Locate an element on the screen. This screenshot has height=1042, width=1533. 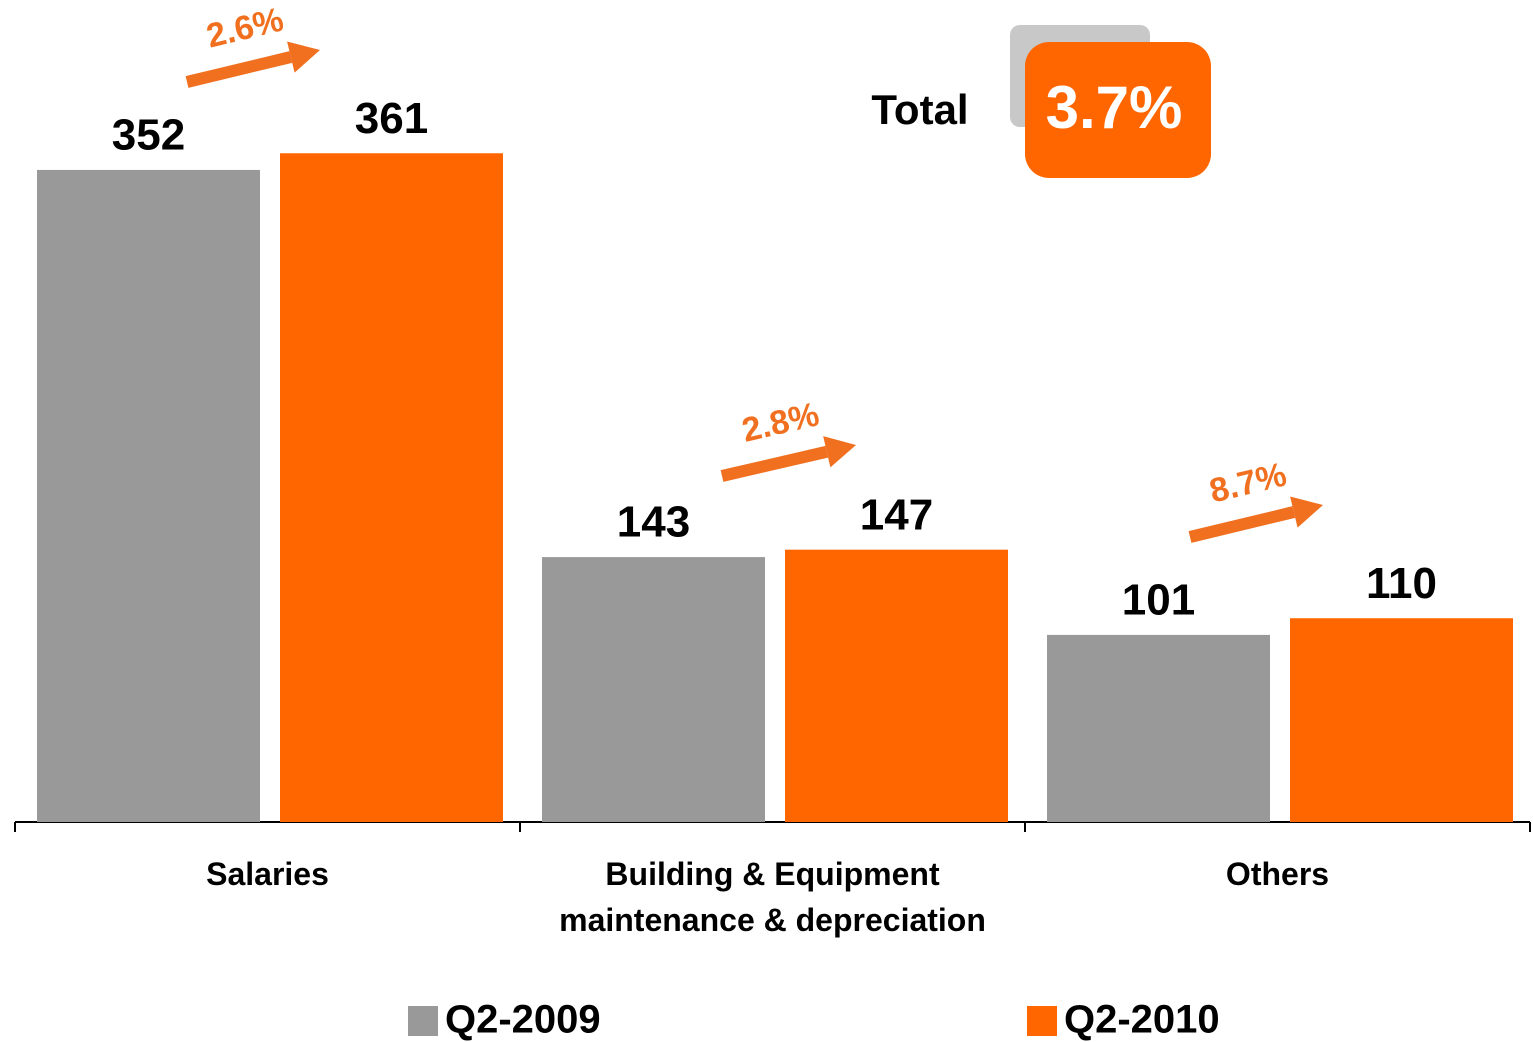
value-label: 101 is located at coordinates (1158, 600).